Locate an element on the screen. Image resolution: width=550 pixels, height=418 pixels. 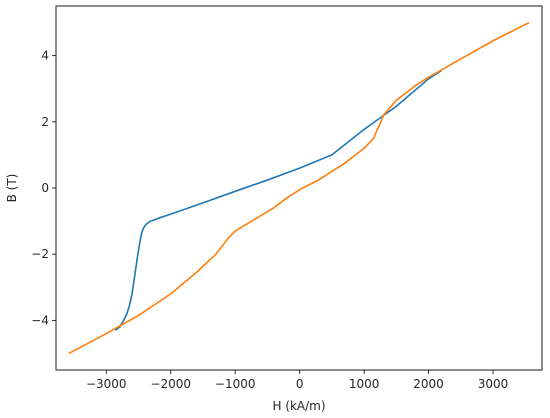
x-tick-label: −2000 is located at coordinates (170, 384).